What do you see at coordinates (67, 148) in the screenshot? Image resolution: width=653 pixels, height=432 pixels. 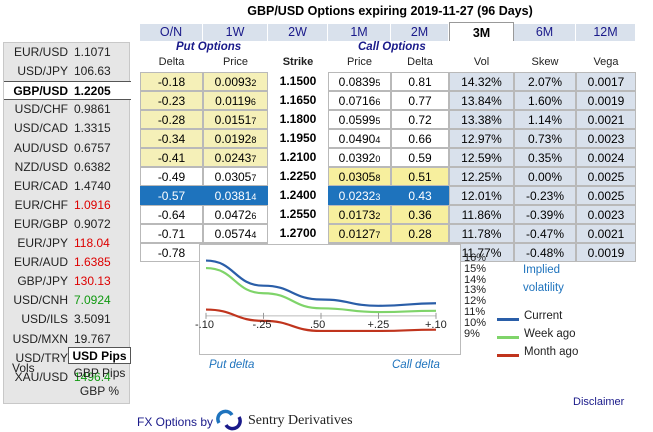 I see `currency-pair-aud-usd: AUD/USD 0.6757` at bounding box center [67, 148].